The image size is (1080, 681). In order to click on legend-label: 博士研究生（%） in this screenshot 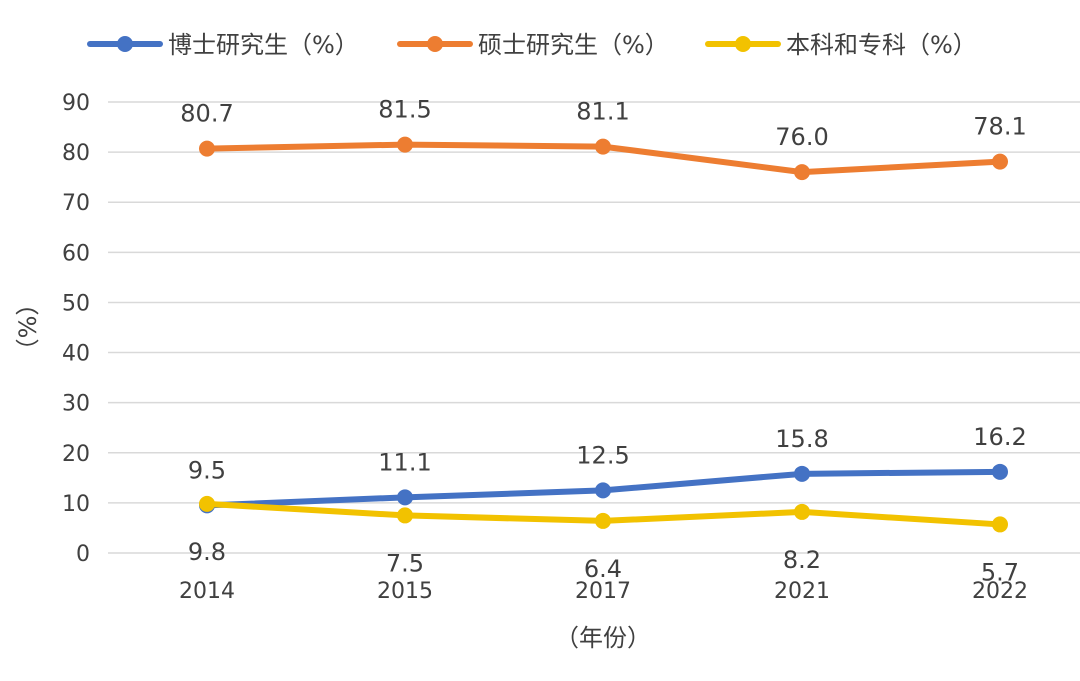, I will do `click(263, 45)`.